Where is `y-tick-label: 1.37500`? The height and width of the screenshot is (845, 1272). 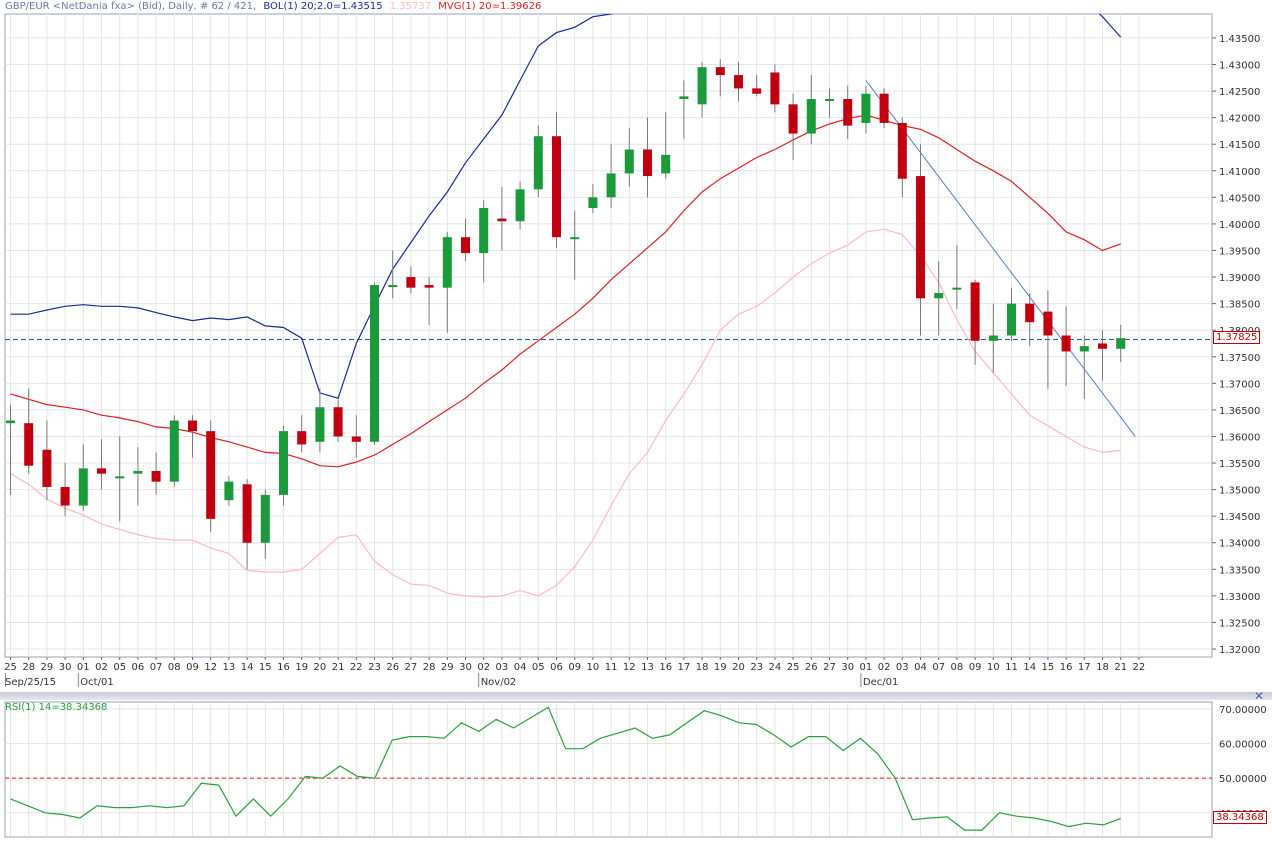
y-tick-label: 1.37500 is located at coordinates (1239, 358).